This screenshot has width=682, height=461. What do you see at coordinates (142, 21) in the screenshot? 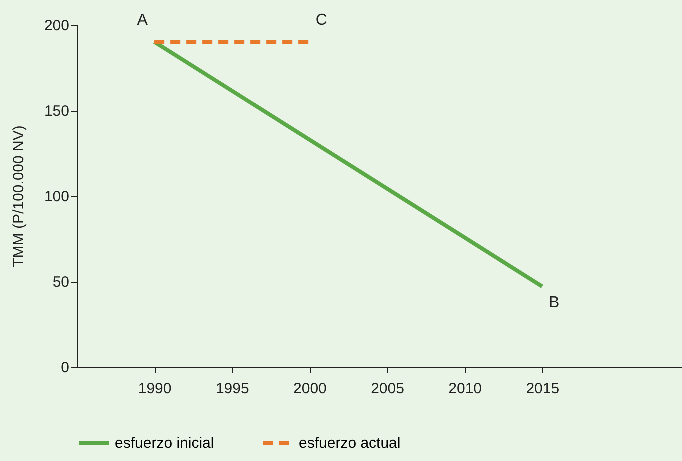
I see `annotation: A` at bounding box center [142, 21].